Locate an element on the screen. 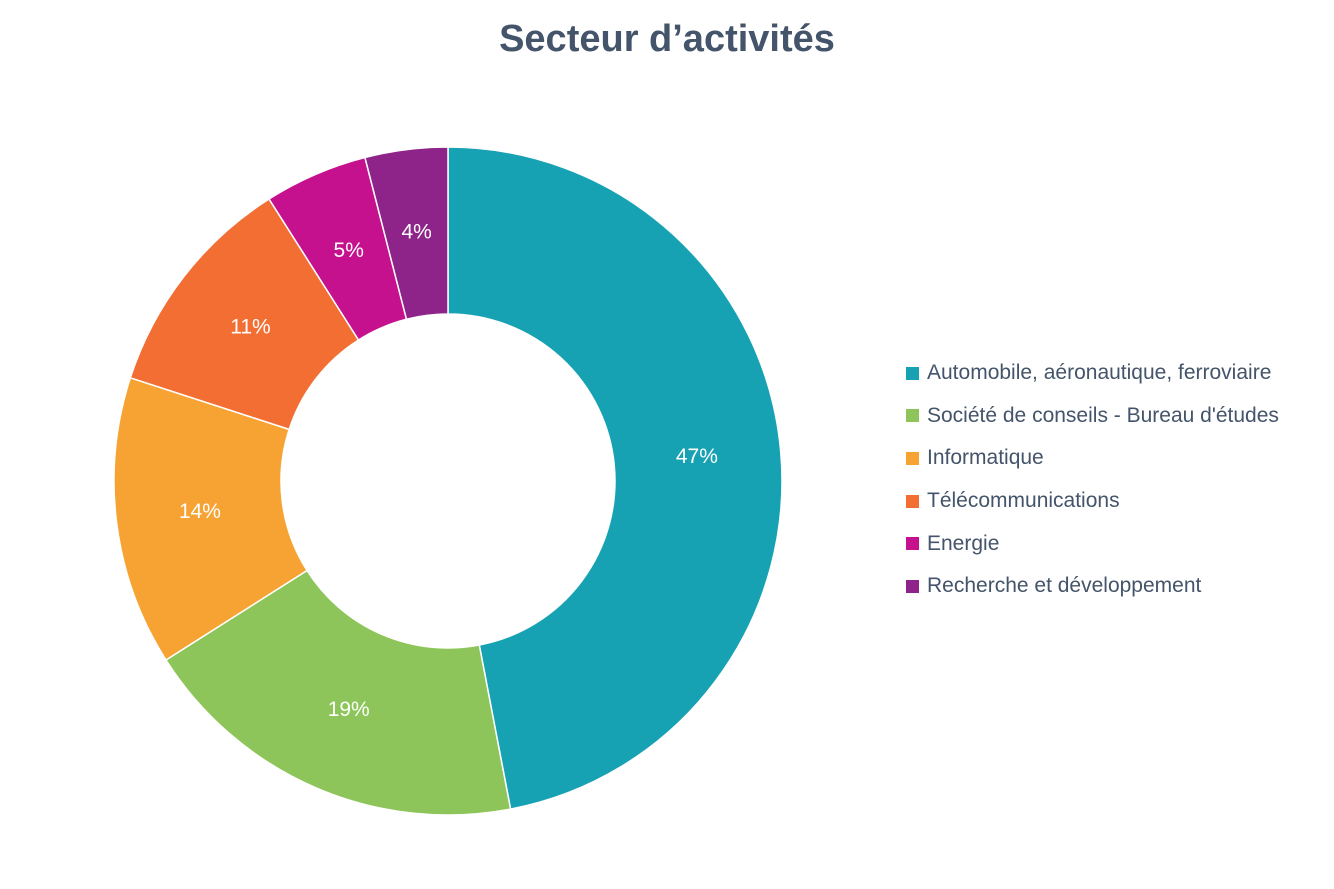 Image resolution: width=1334 pixels, height=889 pixels. legend-label: Energie is located at coordinates (963, 543).